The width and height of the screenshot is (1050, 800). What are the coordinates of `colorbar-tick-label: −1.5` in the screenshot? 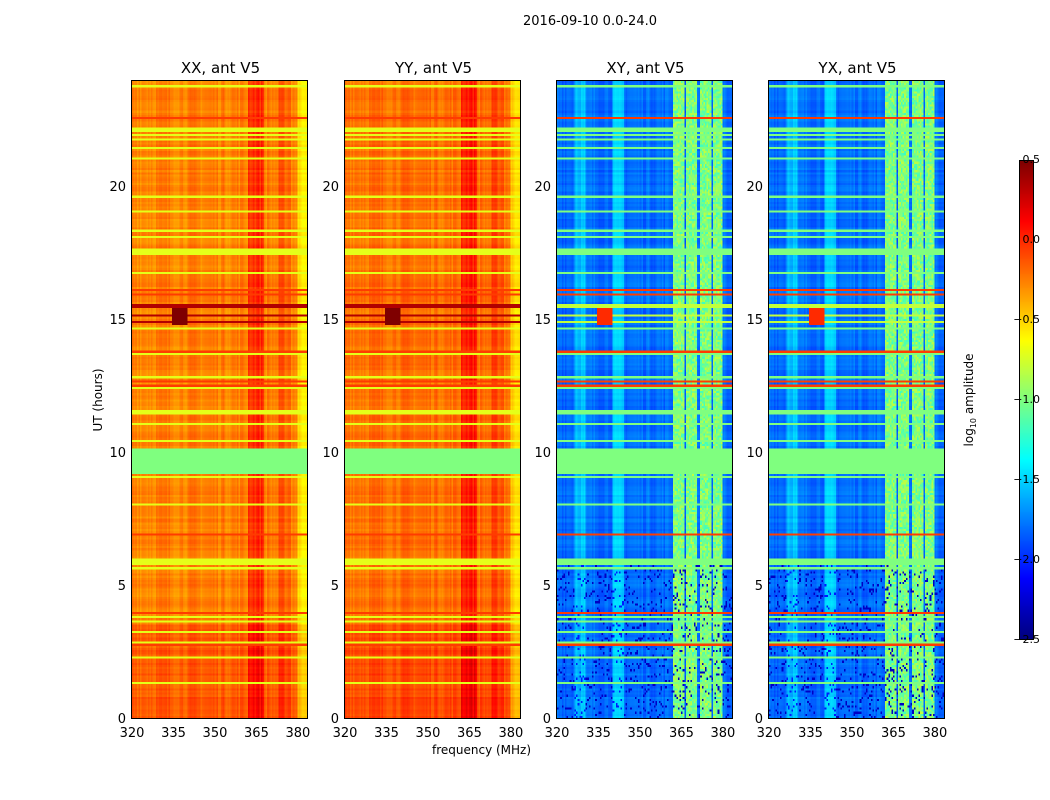 It's located at (1026, 479).